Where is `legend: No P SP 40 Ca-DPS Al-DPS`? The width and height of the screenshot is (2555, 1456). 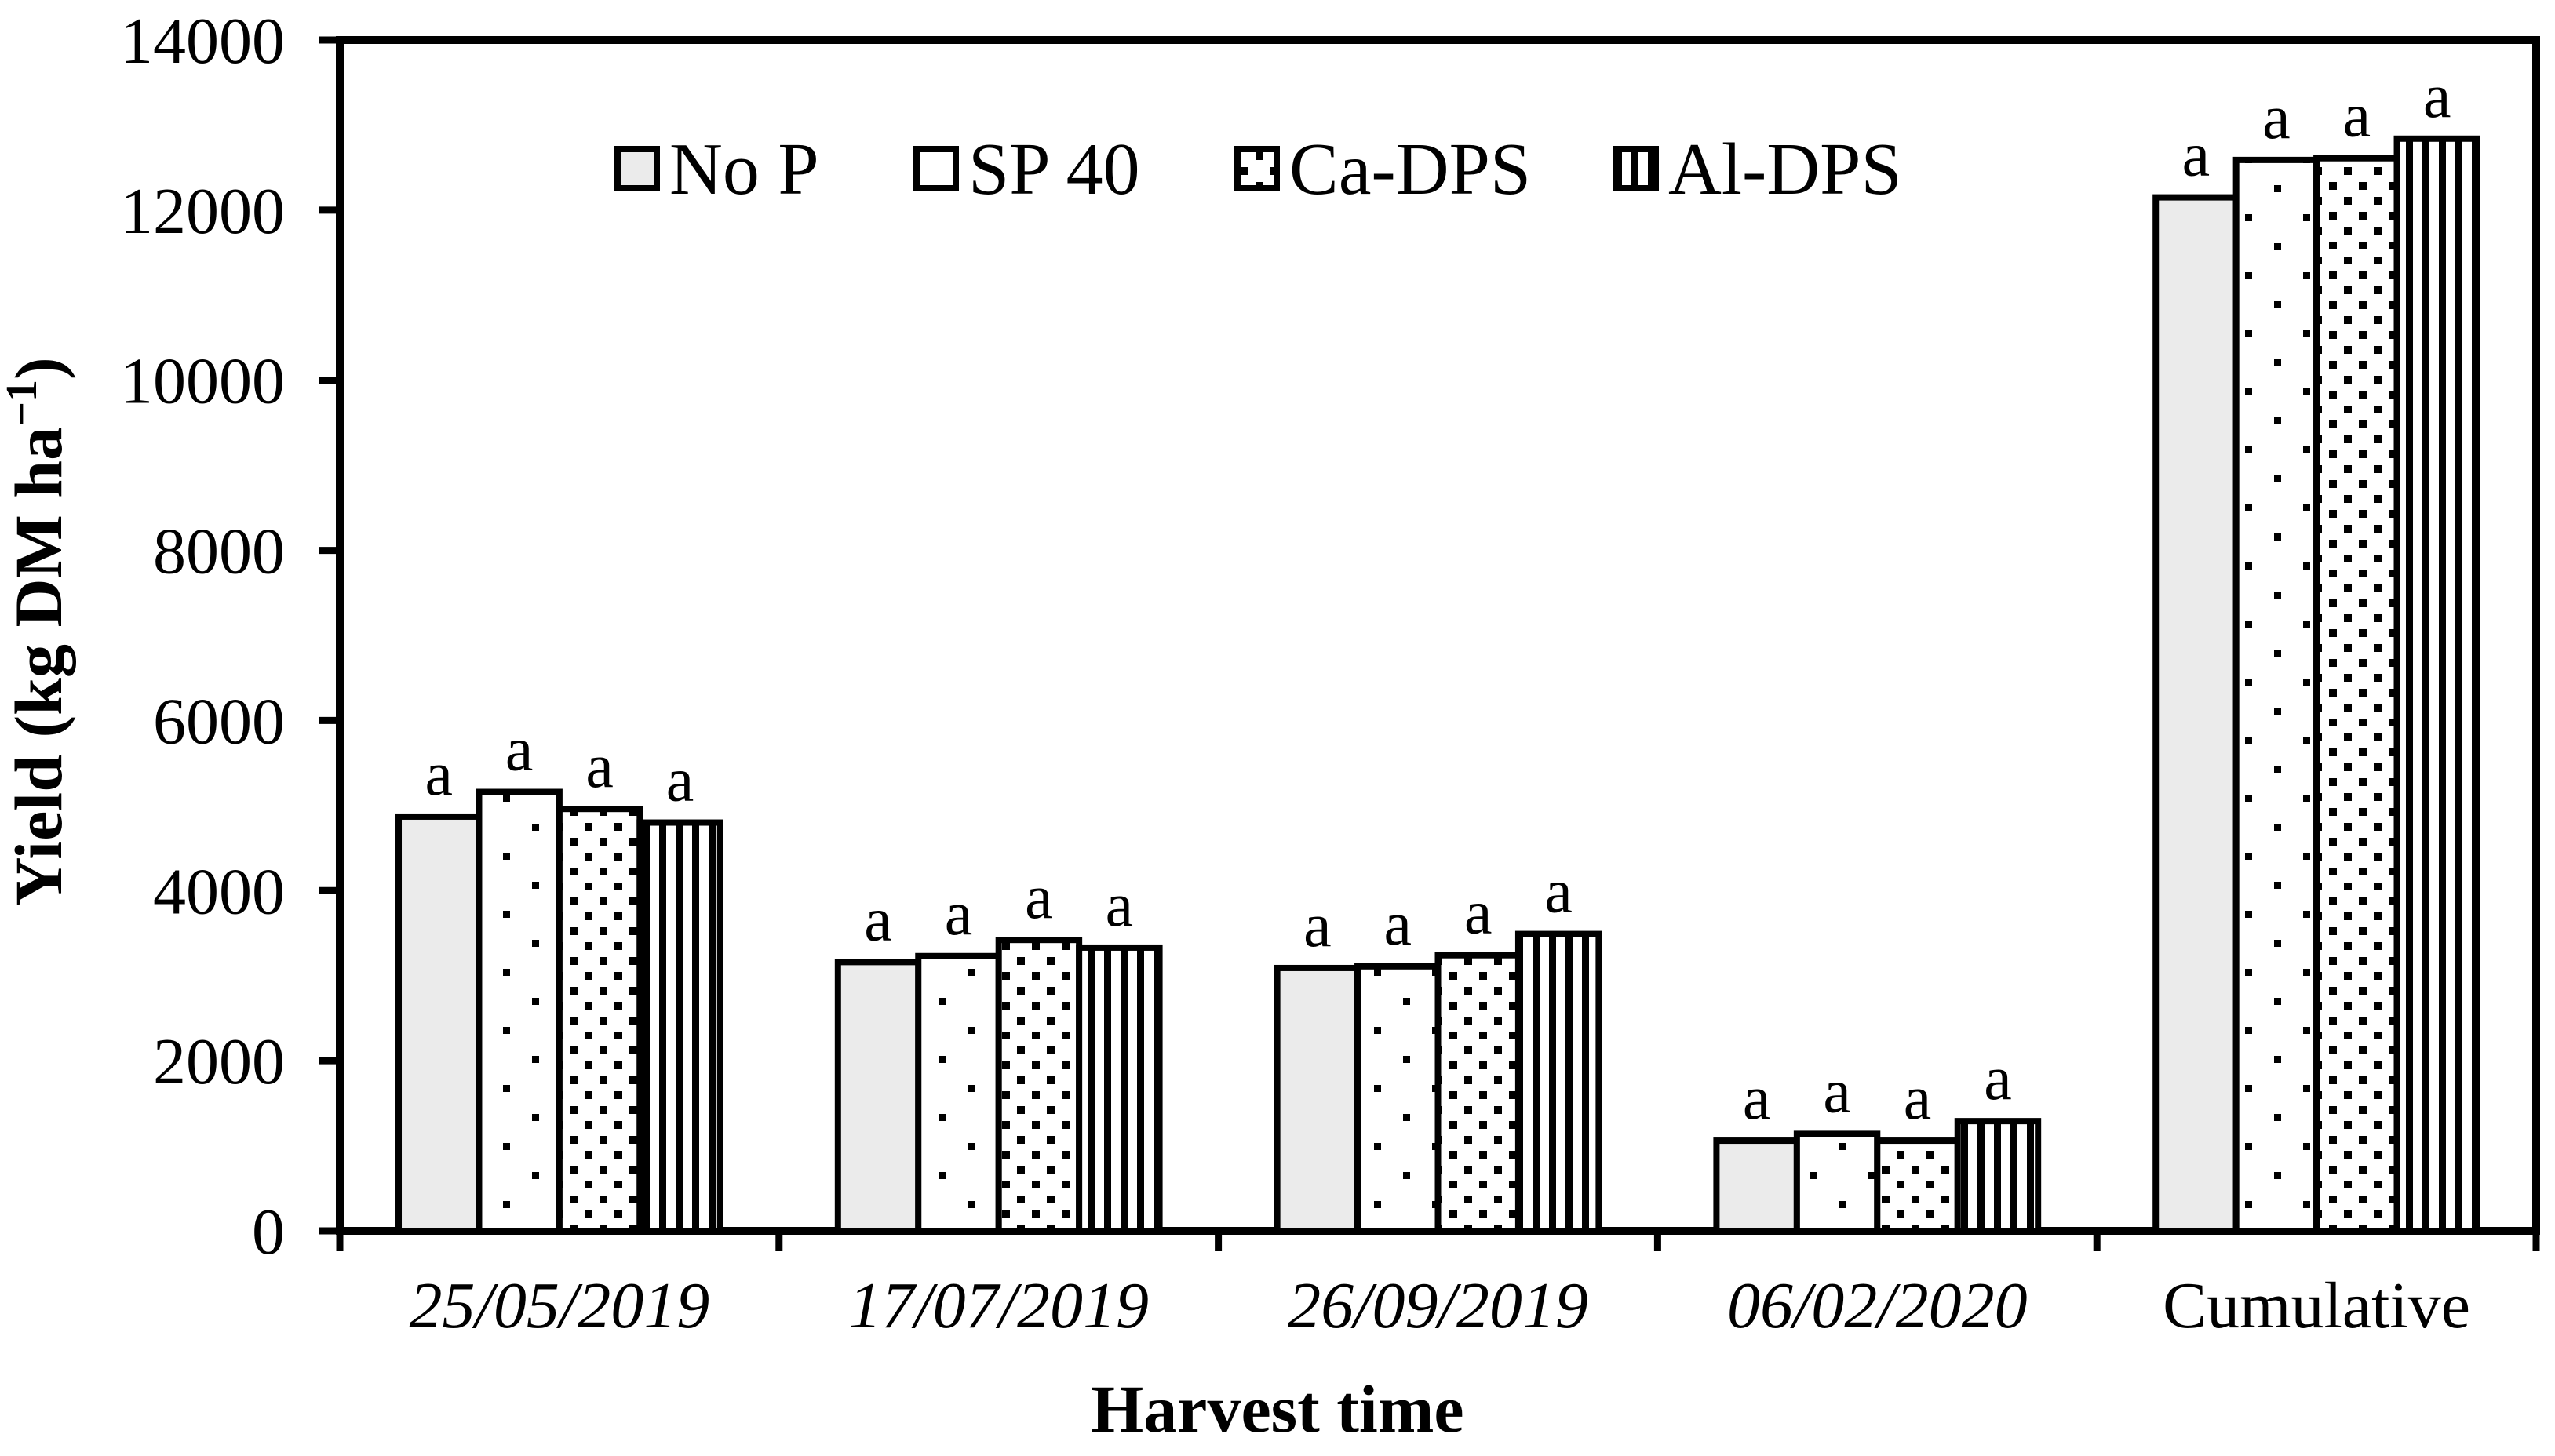 legend: No P SP 40 Ca-DPS Al-DPS is located at coordinates (1258, 169).